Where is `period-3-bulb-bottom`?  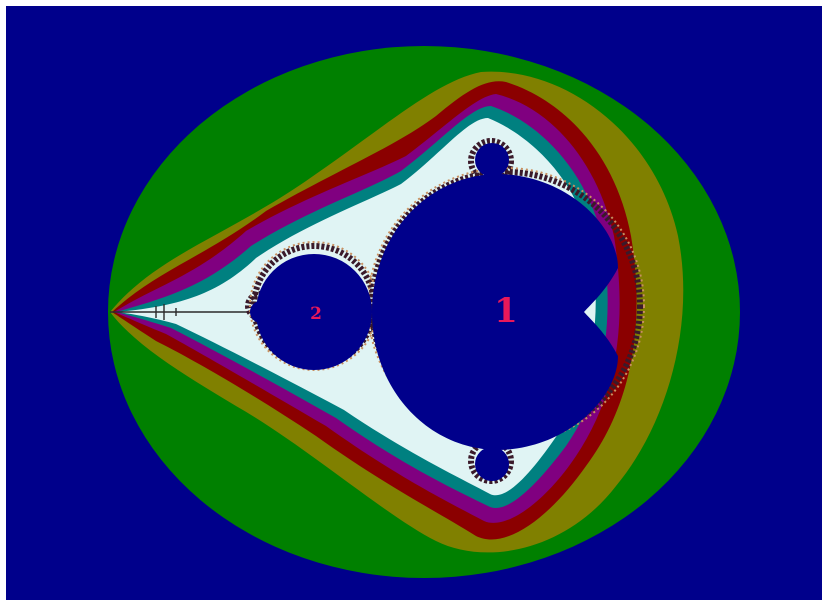 period-3-bulb-bottom is located at coordinates (492, 464).